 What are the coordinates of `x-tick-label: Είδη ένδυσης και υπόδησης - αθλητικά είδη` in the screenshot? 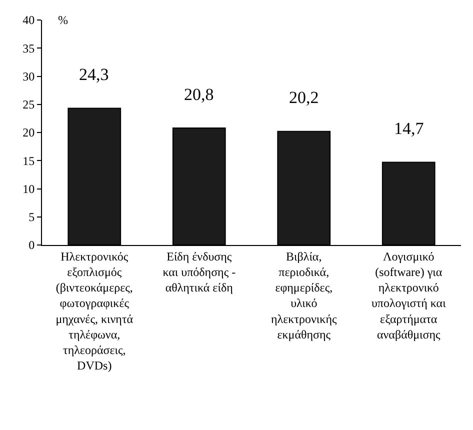 It's located at (199, 272).